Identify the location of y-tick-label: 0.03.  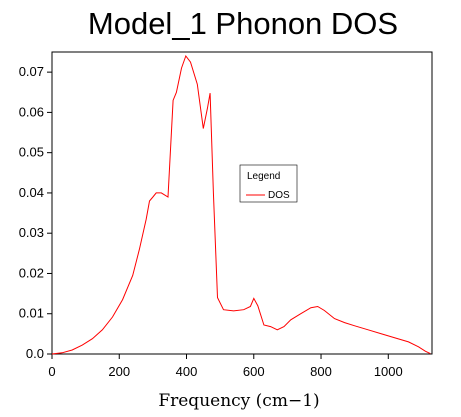
(31, 232).